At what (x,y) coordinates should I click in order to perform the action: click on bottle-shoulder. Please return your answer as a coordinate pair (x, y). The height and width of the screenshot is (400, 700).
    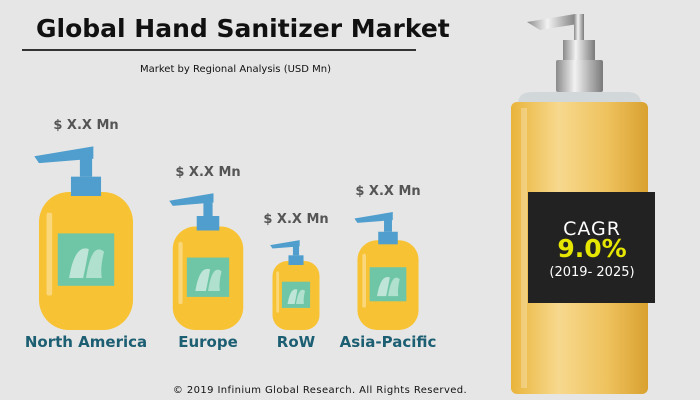
    Looking at the image, I should click on (579, 98).